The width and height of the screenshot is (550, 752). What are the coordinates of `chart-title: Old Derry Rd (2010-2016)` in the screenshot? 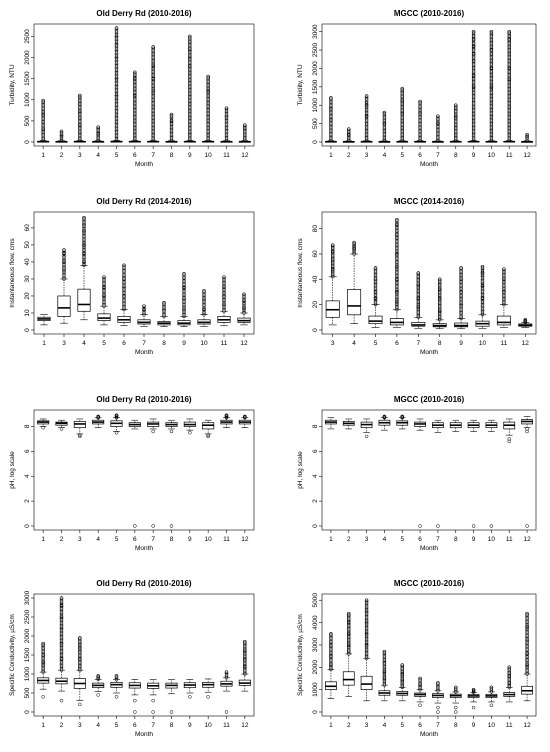 It's located at (143, 583).